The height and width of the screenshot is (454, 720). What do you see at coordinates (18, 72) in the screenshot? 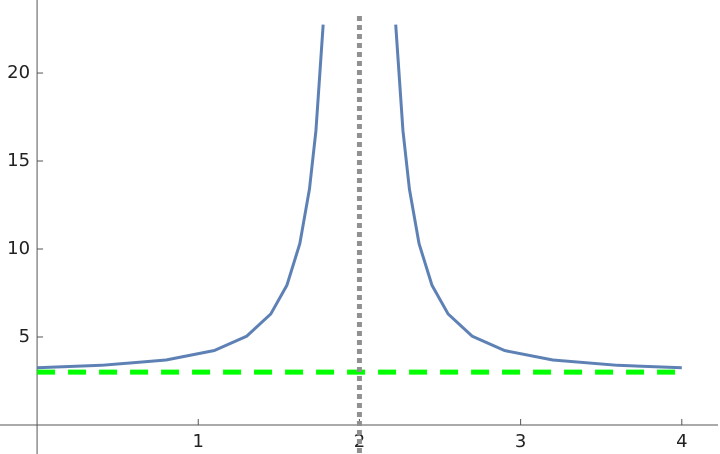
I see `y-tick-label: 20` at bounding box center [18, 72].